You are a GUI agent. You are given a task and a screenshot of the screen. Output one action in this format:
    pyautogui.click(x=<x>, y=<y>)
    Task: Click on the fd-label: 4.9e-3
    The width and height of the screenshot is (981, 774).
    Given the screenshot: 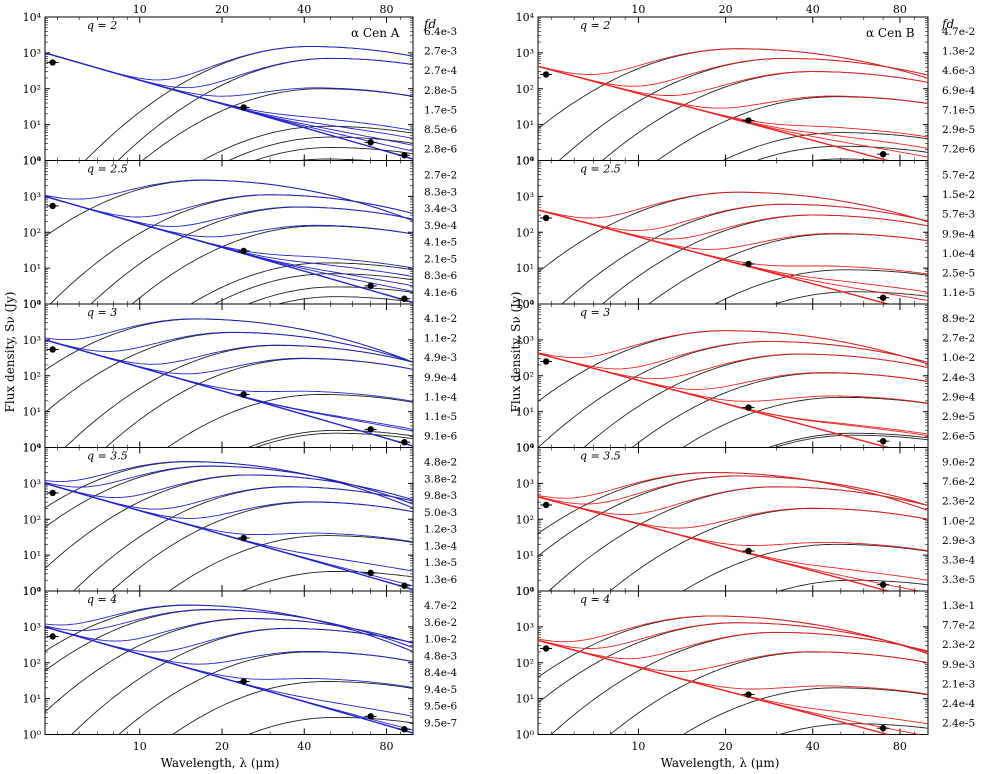 What is the action you would take?
    pyautogui.click(x=440, y=358)
    